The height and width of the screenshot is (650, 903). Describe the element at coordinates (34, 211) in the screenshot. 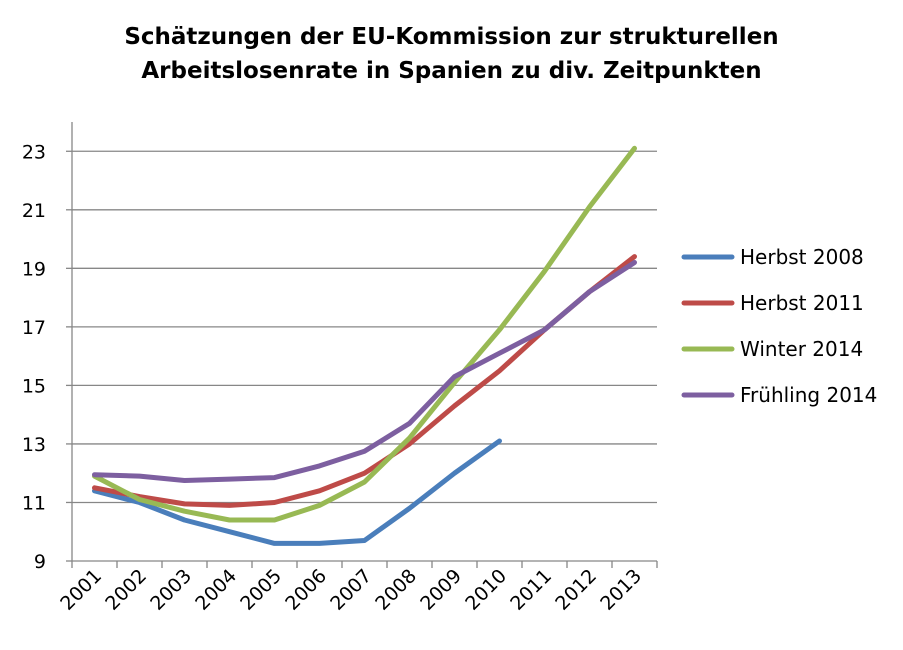

I see `y-tick-label: 21` at that location.